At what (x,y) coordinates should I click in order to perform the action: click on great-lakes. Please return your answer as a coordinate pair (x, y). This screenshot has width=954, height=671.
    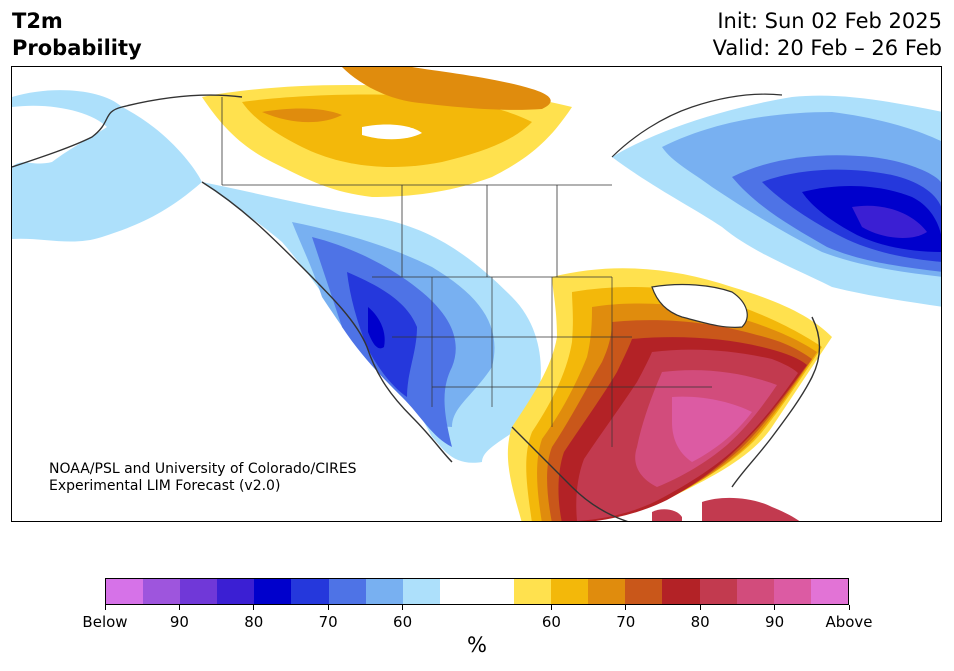
    Looking at the image, I should click on (699, 305).